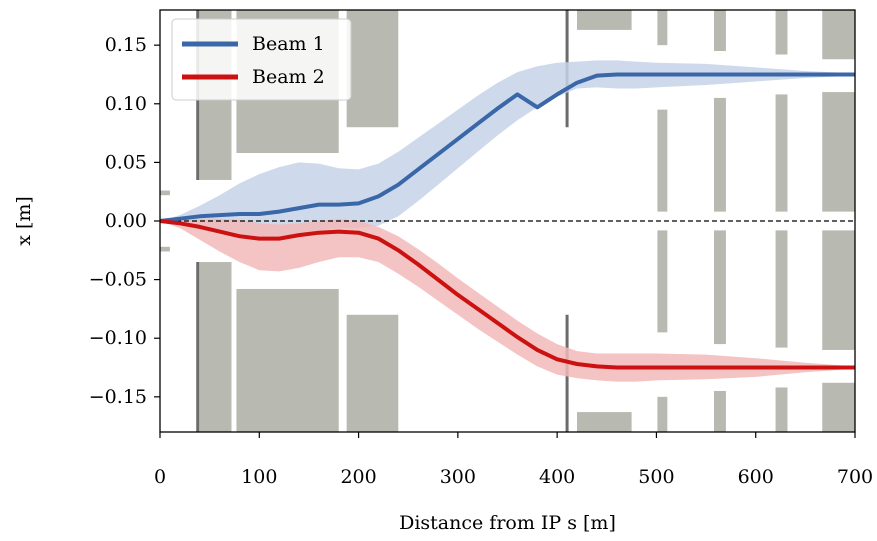 Image resolution: width=877 pixels, height=541 pixels. Describe the element at coordinates (656, 477) in the screenshot. I see `x-tick-label-5: 500` at that location.